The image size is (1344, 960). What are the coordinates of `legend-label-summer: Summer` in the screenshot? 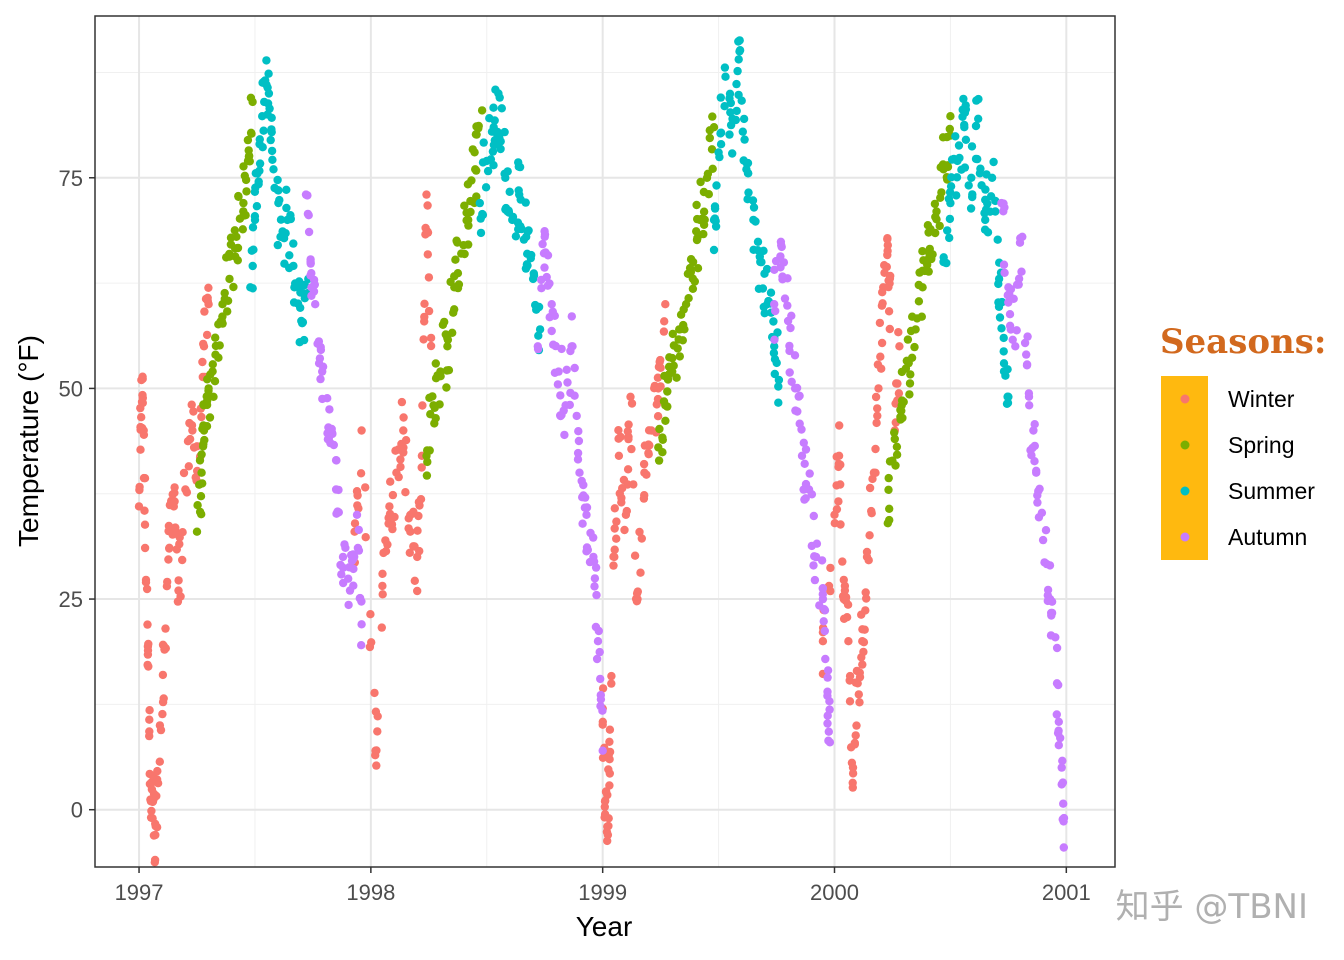 It's located at (1271, 491).